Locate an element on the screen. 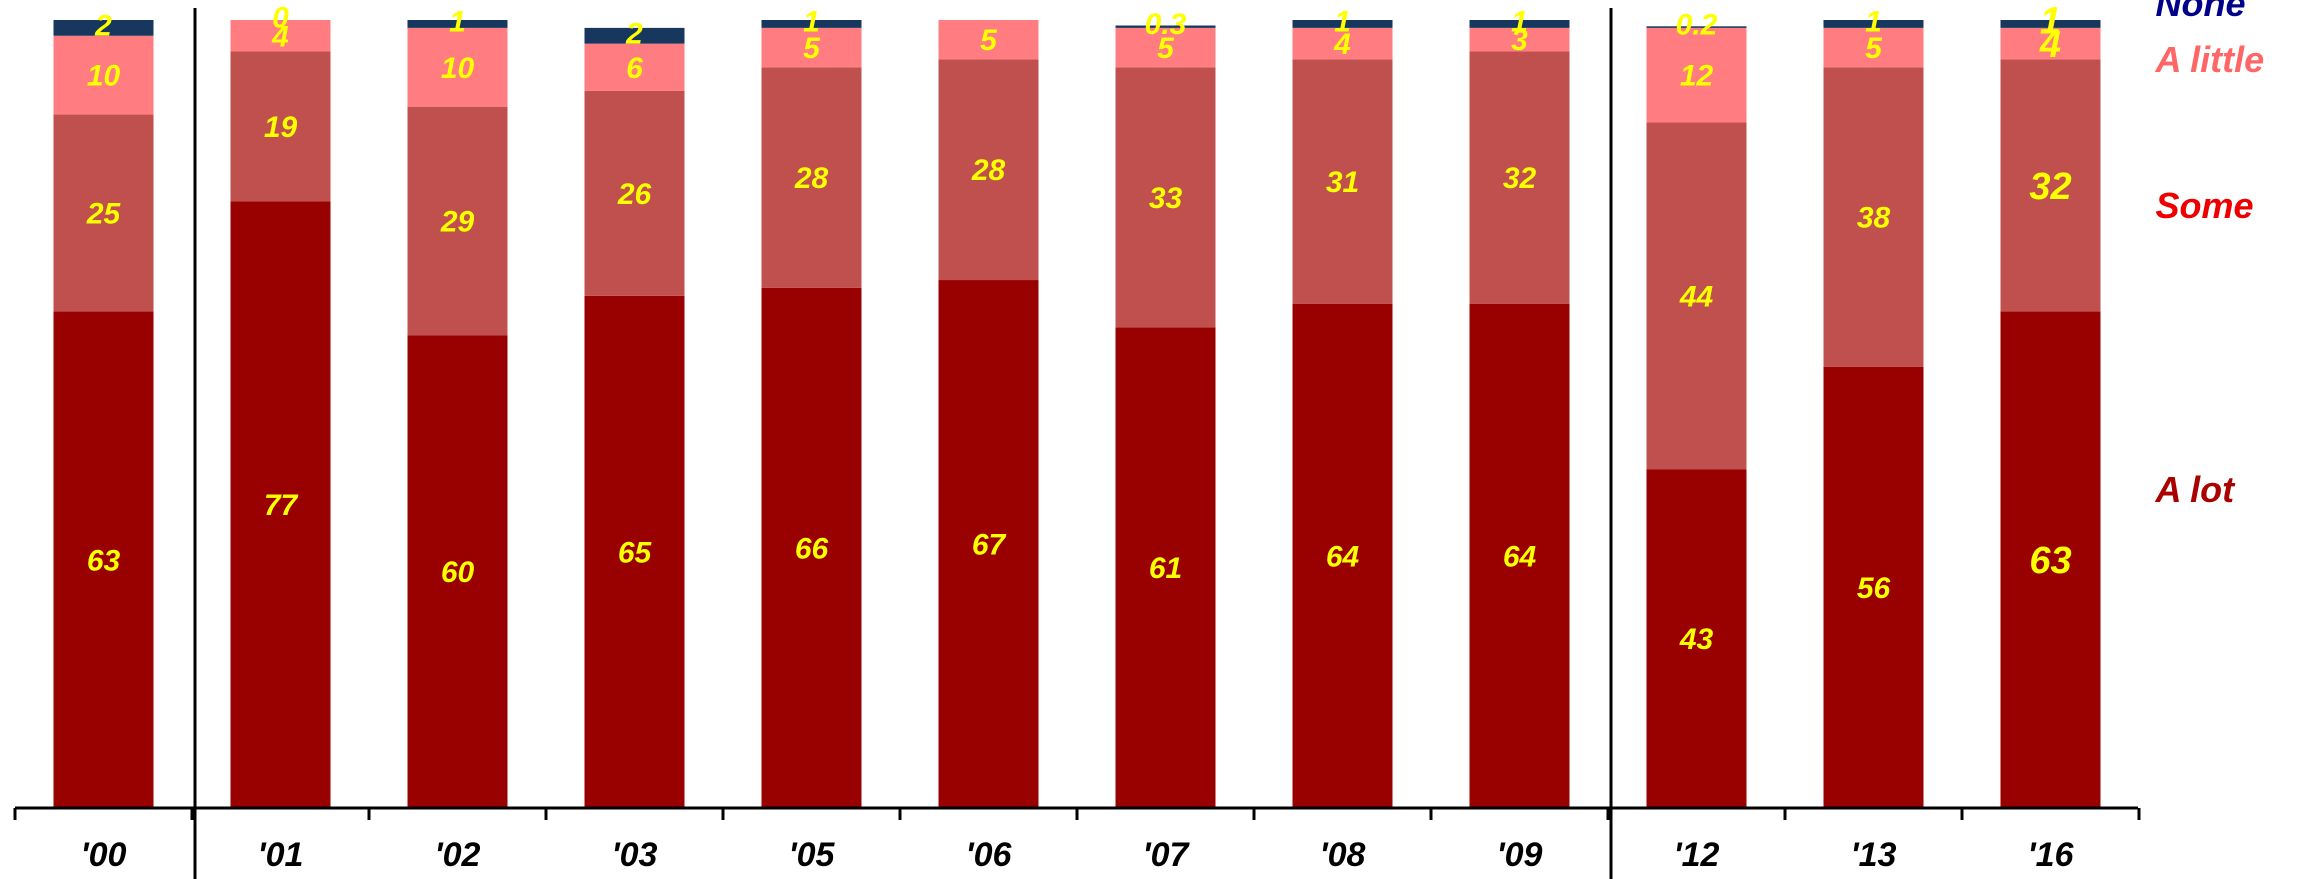 This screenshot has height=879, width=2298. value-label-none-16: 1 is located at coordinates (2050, 21).